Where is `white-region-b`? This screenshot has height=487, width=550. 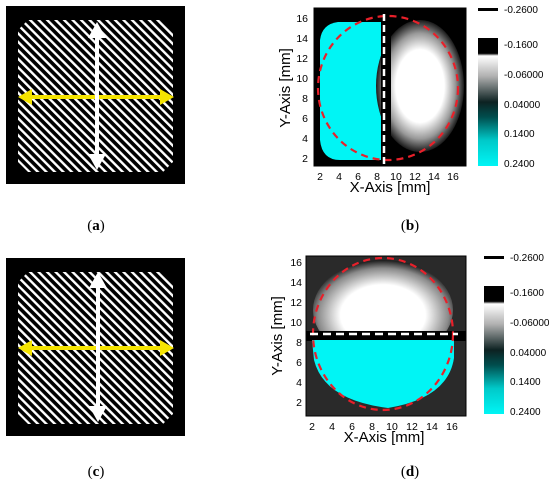
white-region-b is located at coordinates (420, 86).